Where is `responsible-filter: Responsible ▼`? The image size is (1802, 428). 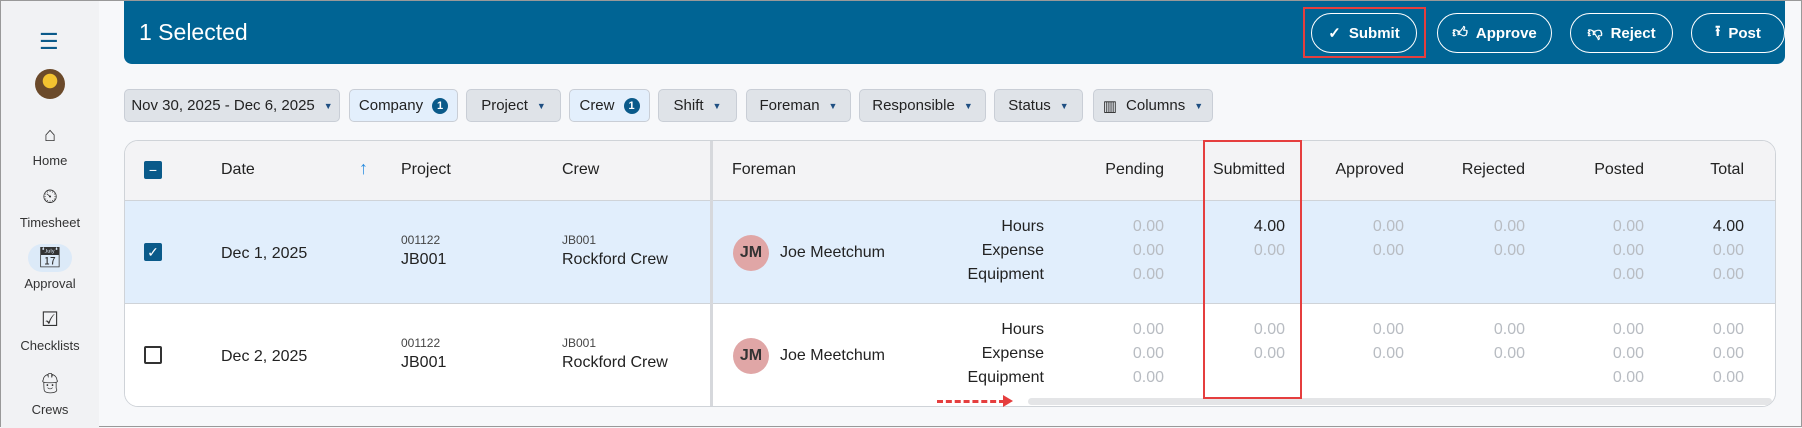
responsible-filter: Responsible ▼ is located at coordinates (922, 105).